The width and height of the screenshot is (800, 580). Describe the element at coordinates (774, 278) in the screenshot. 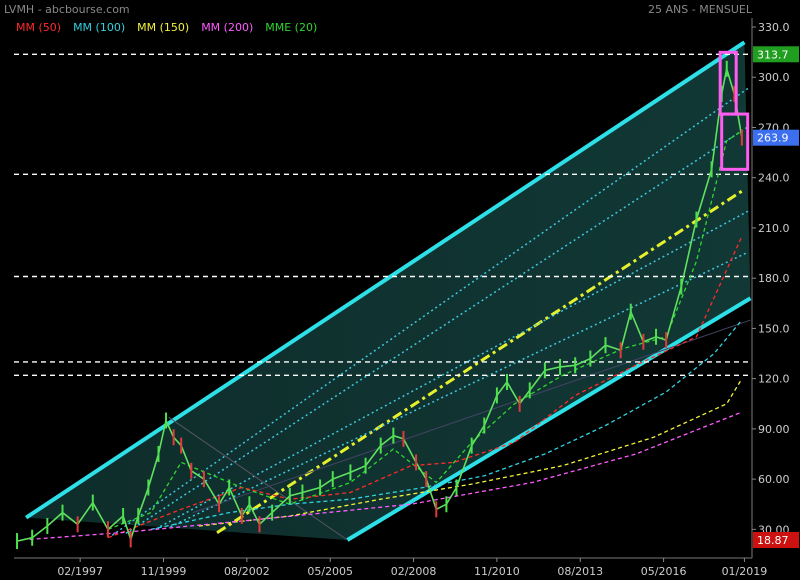

I see `y-tick-label: 180.0` at that location.